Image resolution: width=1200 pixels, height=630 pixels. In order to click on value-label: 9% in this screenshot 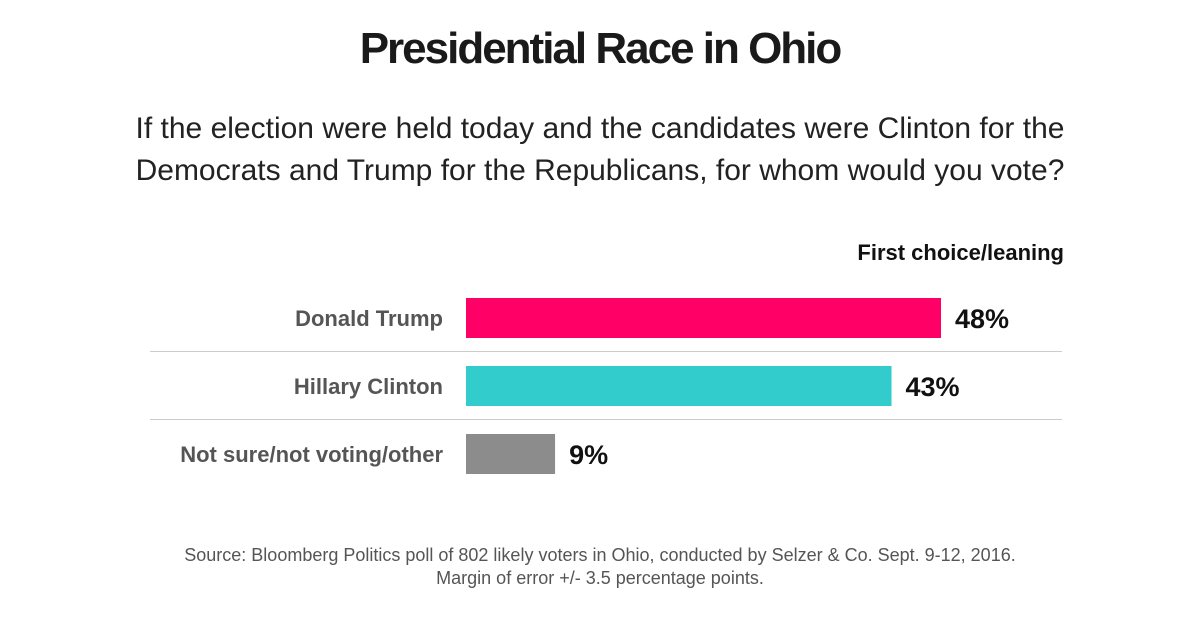, I will do `click(588, 455)`.